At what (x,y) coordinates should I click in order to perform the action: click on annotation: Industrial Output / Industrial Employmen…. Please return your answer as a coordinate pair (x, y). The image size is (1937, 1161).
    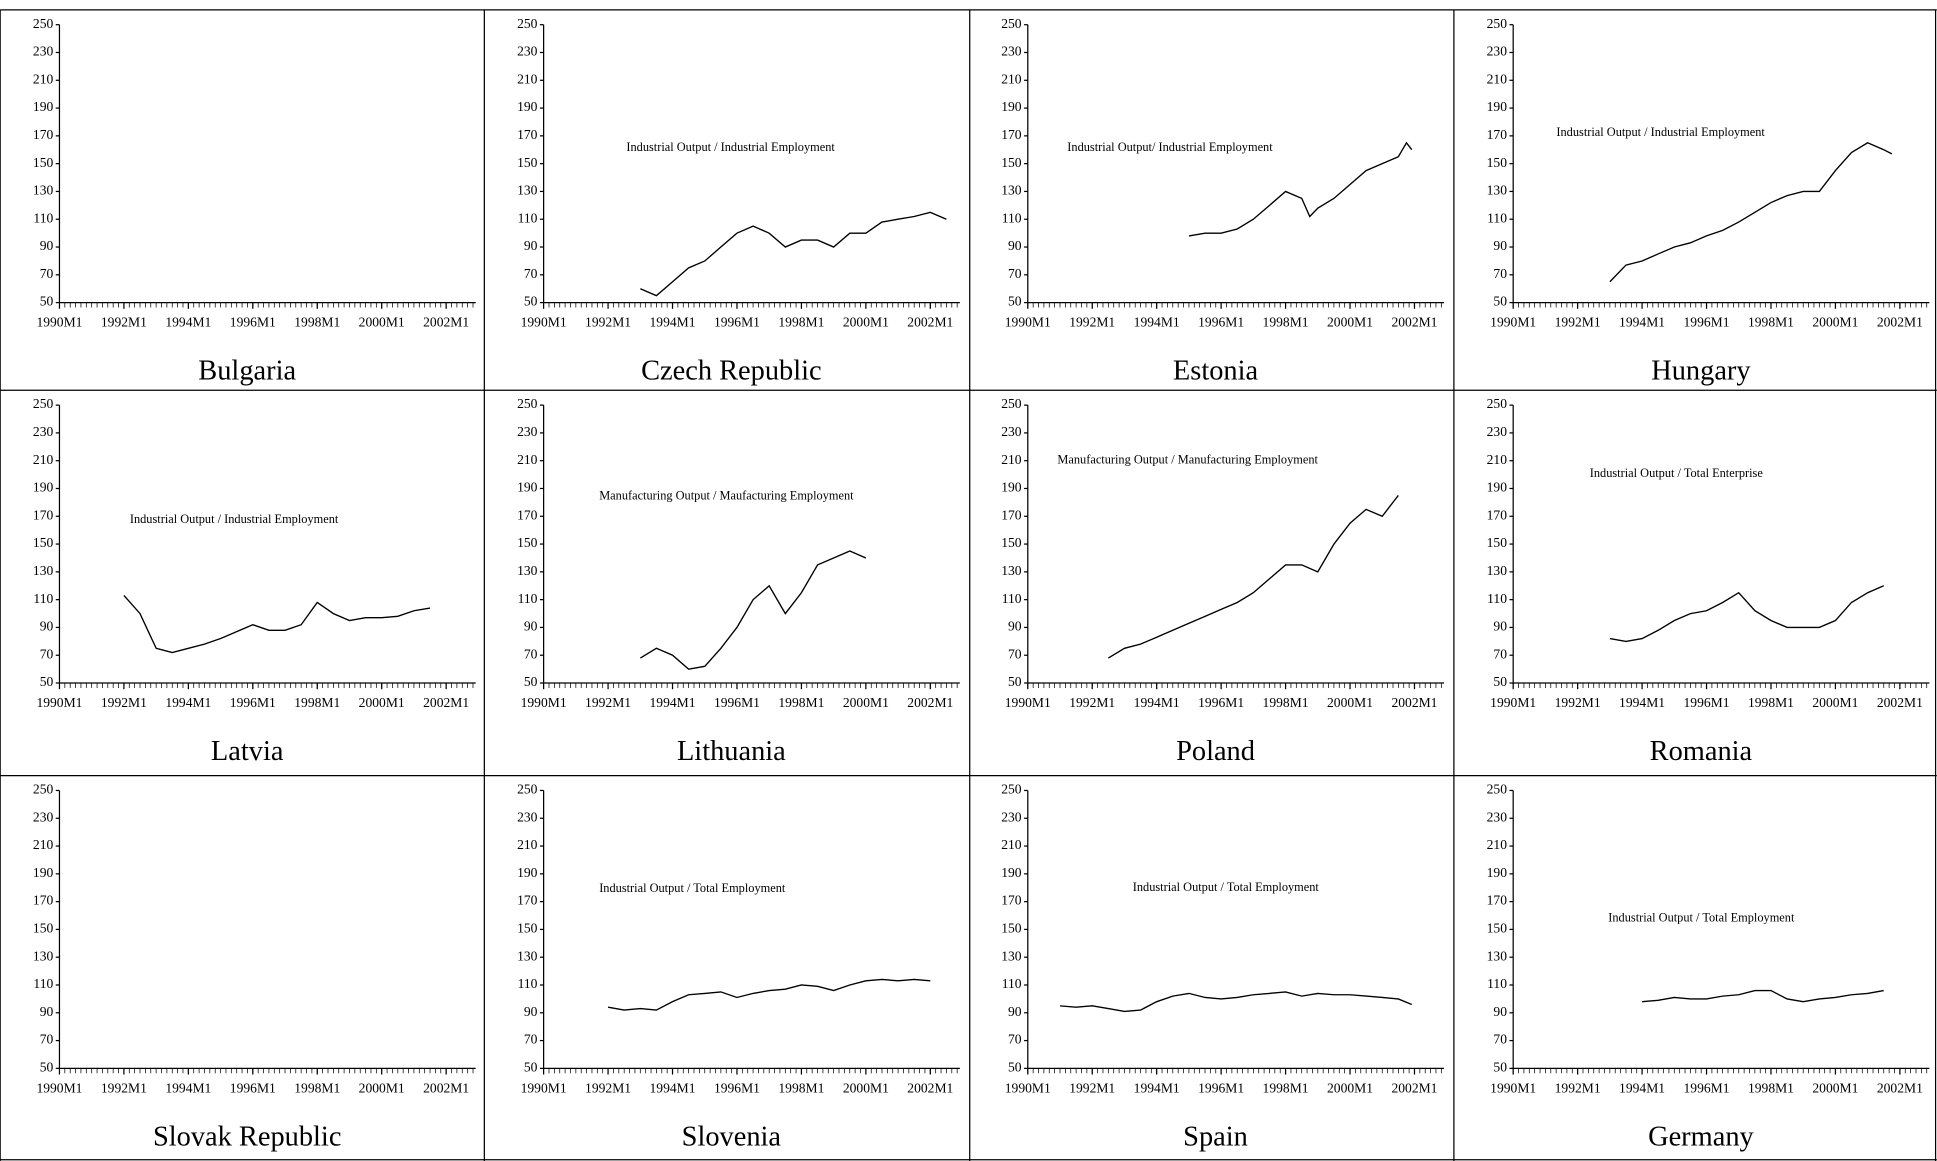
    Looking at the image, I should click on (1660, 132).